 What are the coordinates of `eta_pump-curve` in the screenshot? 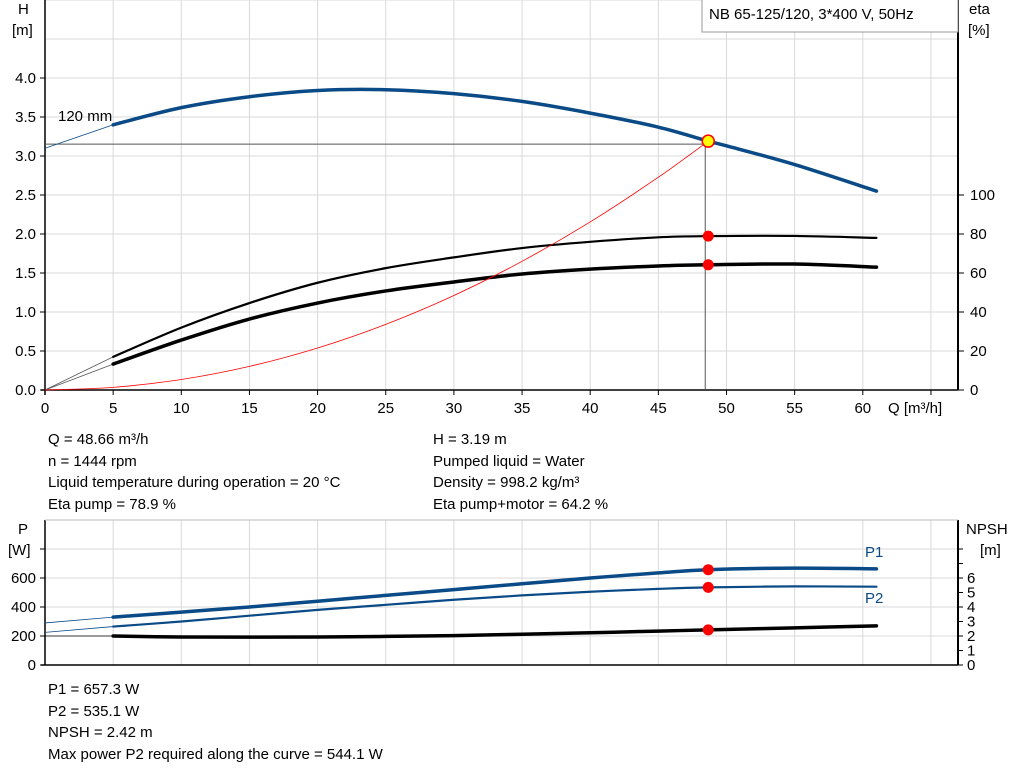 It's located at (495, 296).